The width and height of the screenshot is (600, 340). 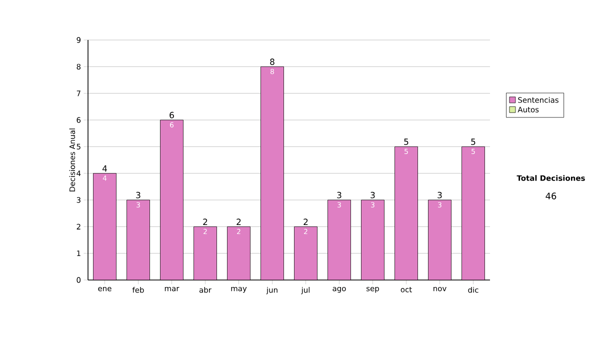 What do you see at coordinates (104, 168) in the screenshot?
I see `total-label: 4` at bounding box center [104, 168].